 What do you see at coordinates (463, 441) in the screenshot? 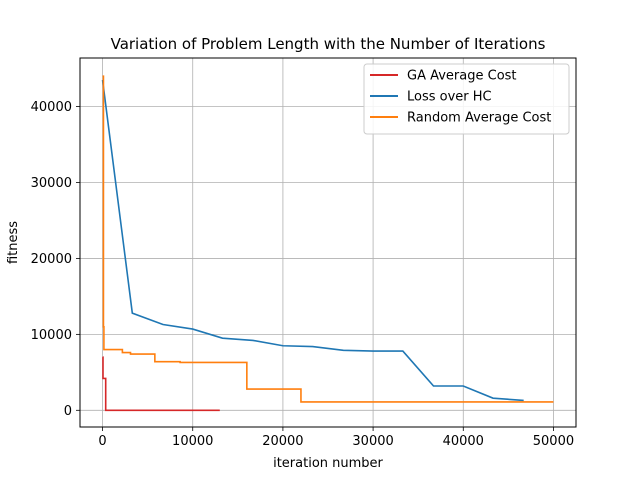
I see `x-tick-label: 40000` at bounding box center [463, 441].